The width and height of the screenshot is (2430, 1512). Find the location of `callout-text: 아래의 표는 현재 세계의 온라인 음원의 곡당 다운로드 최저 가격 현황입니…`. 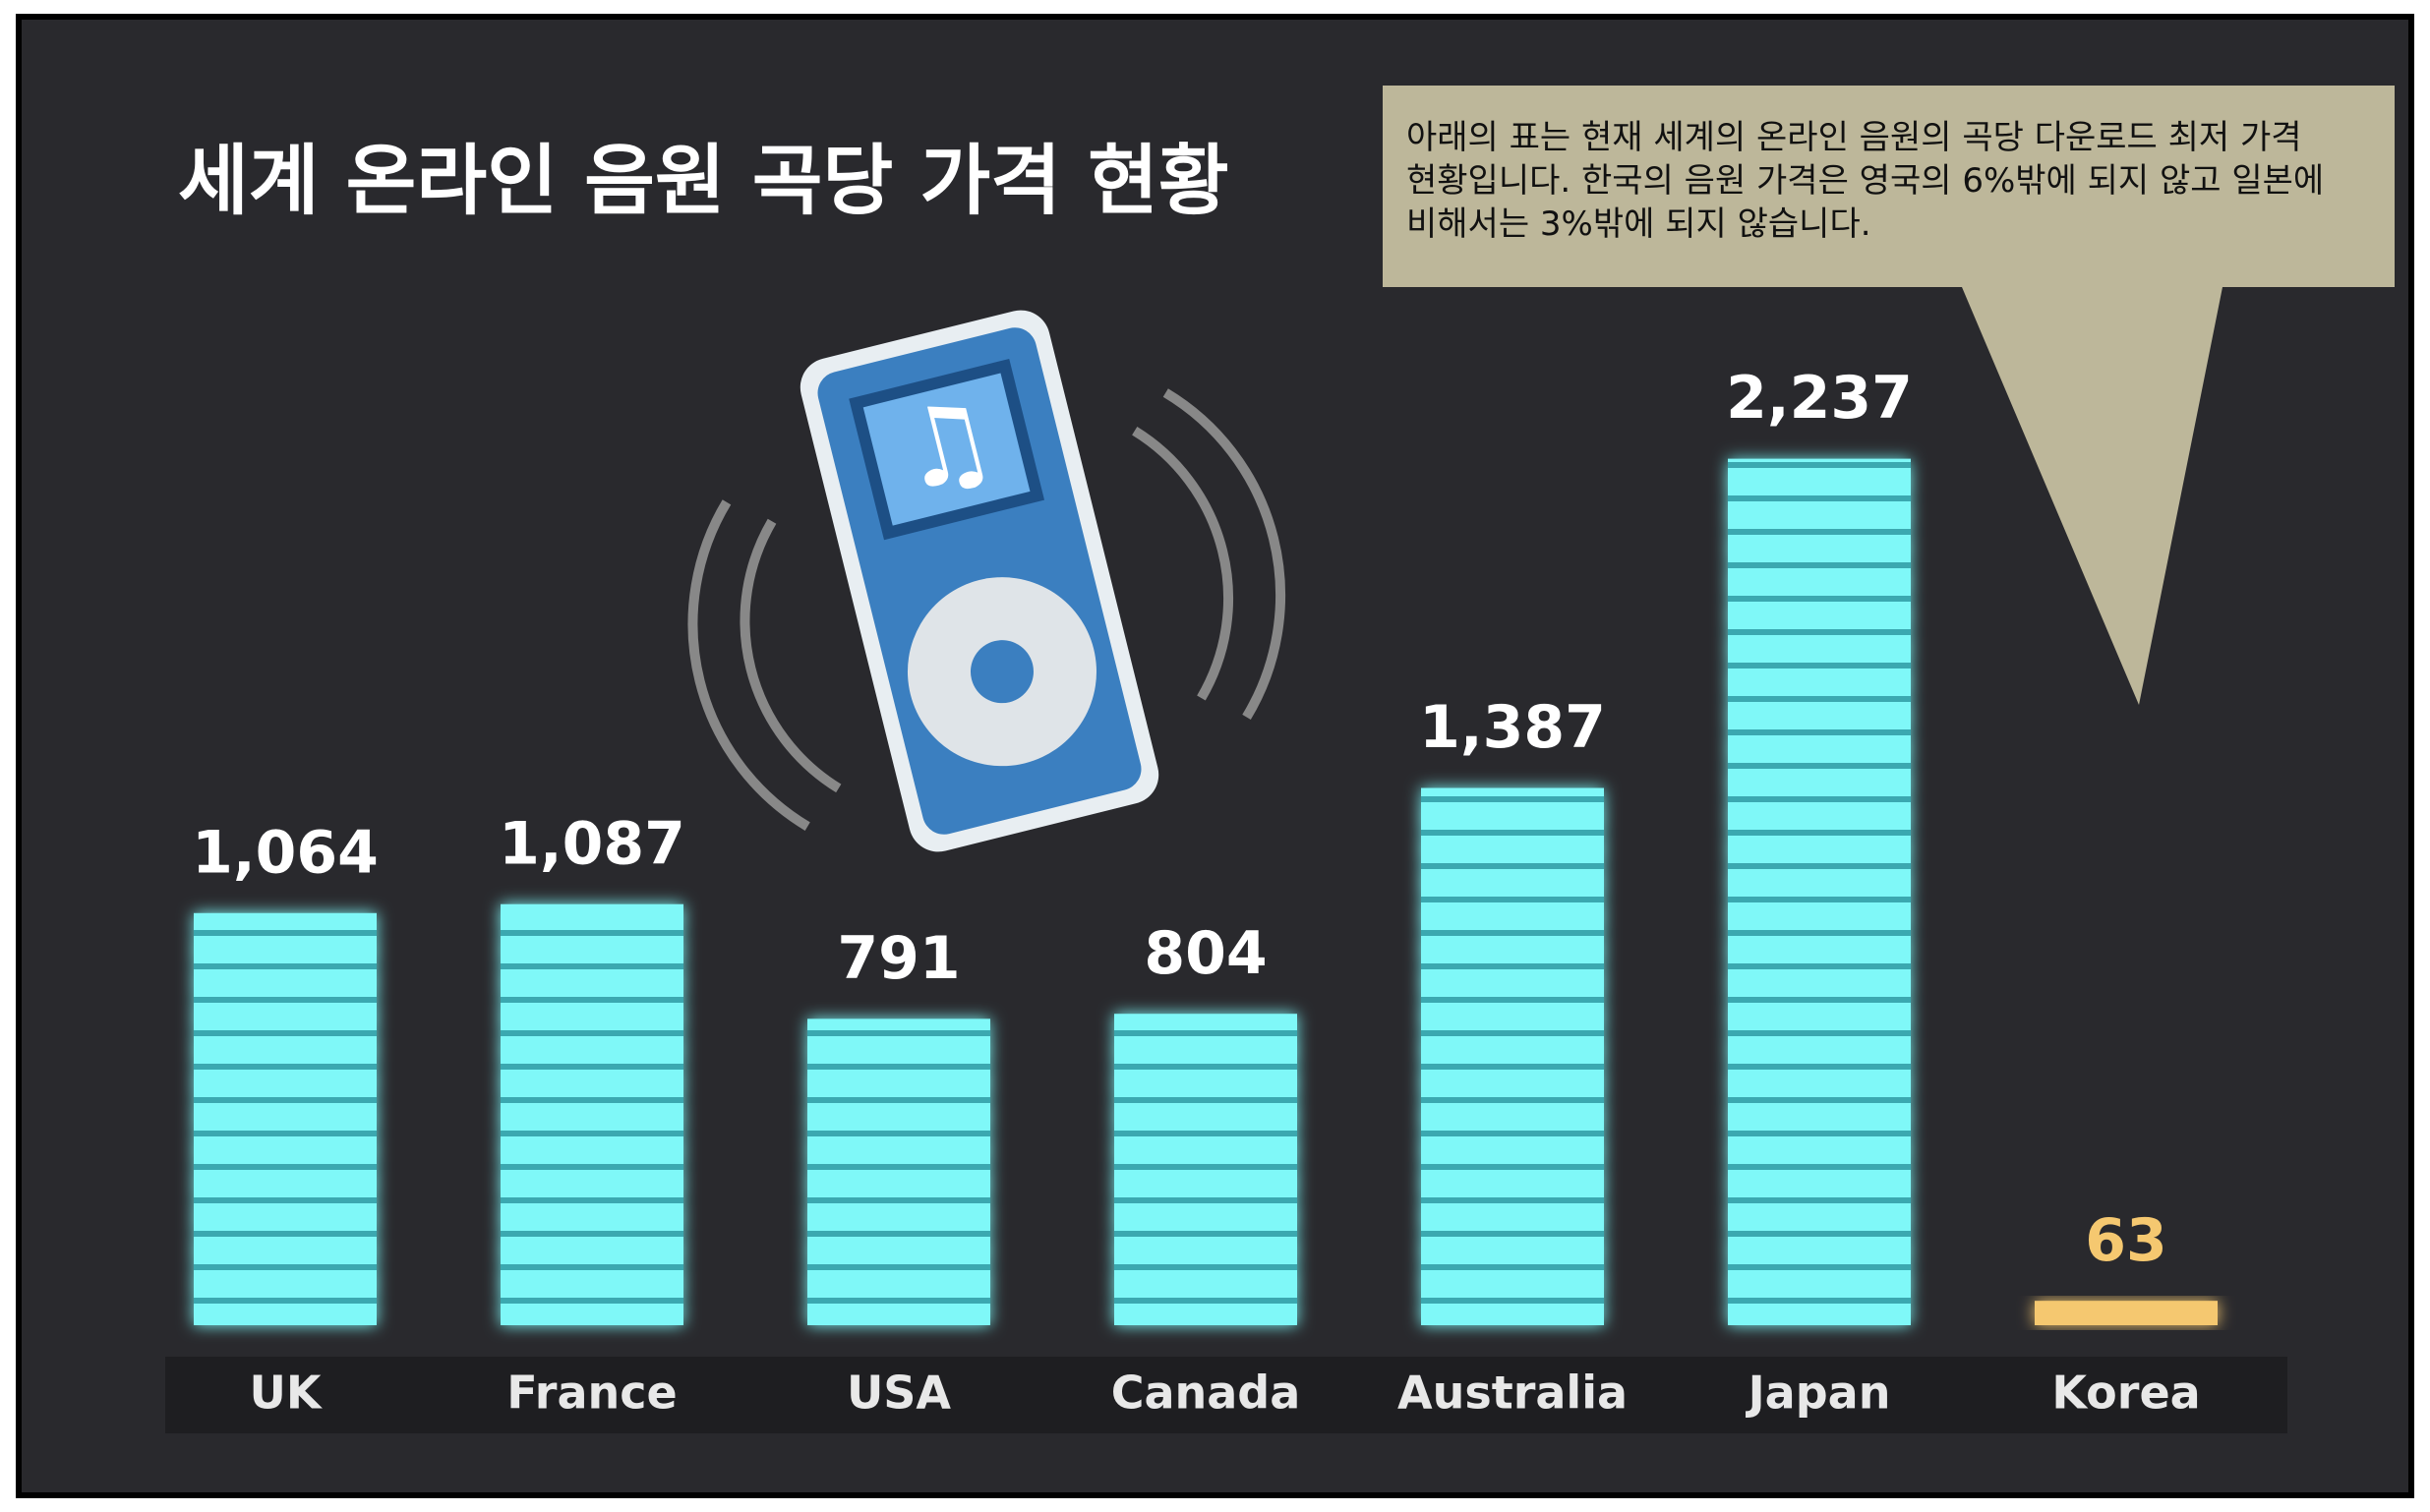

callout-text: 아래의 표는 현재 세계의 온라인 음원의 곡당 다운로드 최저 가격 현황입니… is located at coordinates (1865, 181).